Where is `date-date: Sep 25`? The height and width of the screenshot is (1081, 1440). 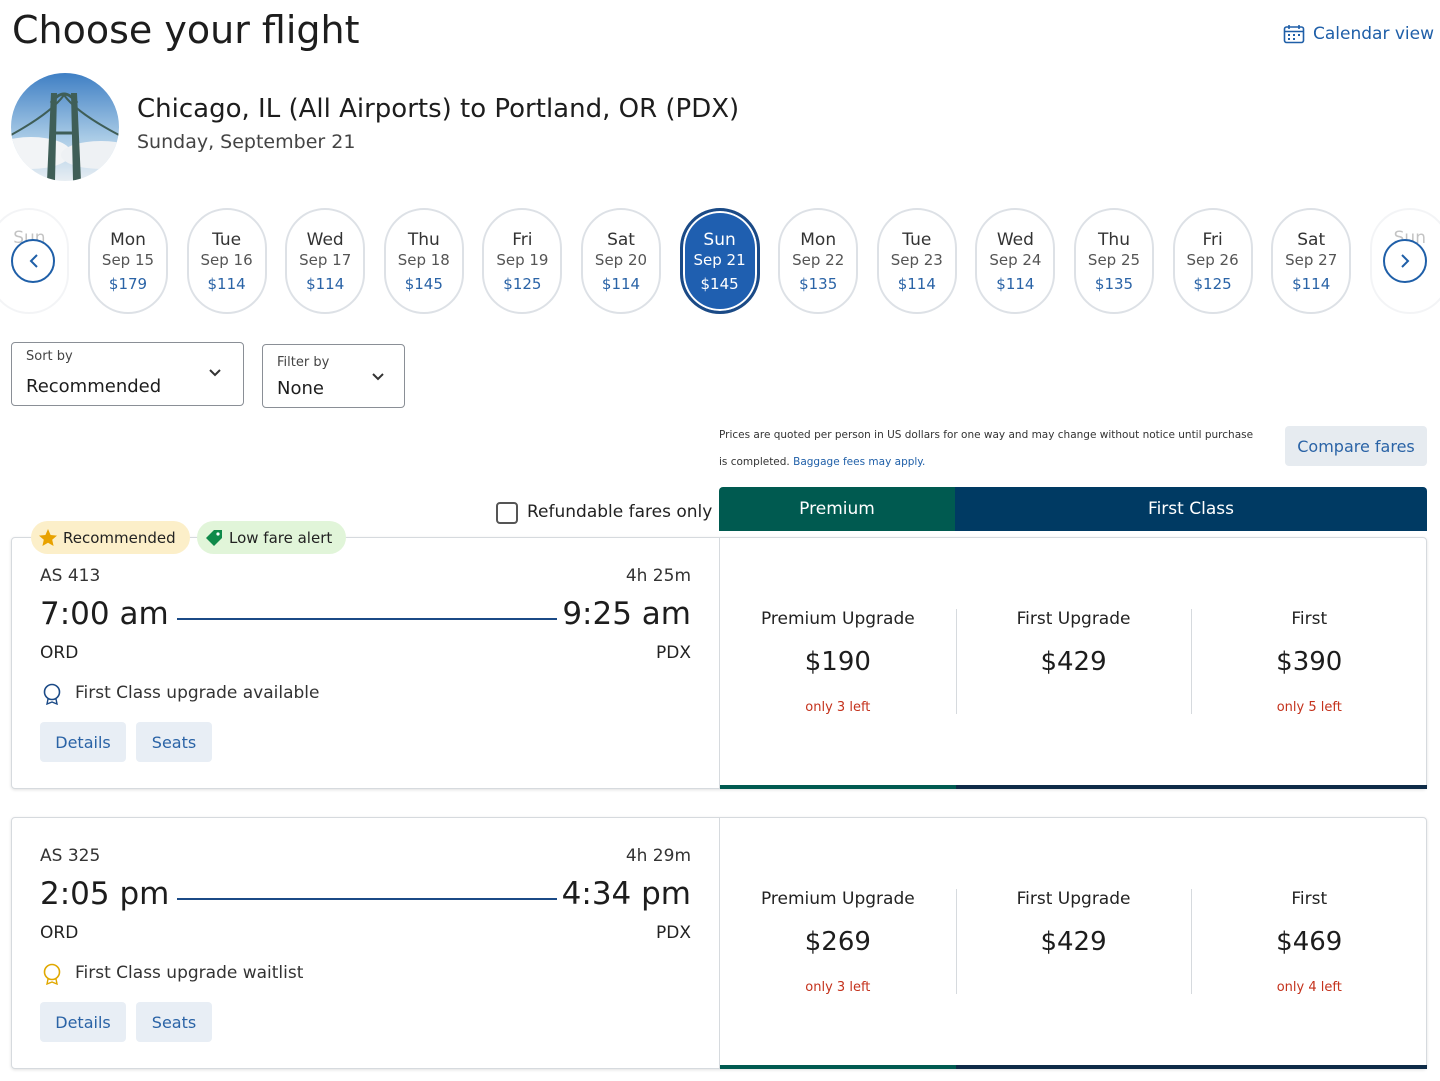
date-date: Sep 25 is located at coordinates (1114, 259).